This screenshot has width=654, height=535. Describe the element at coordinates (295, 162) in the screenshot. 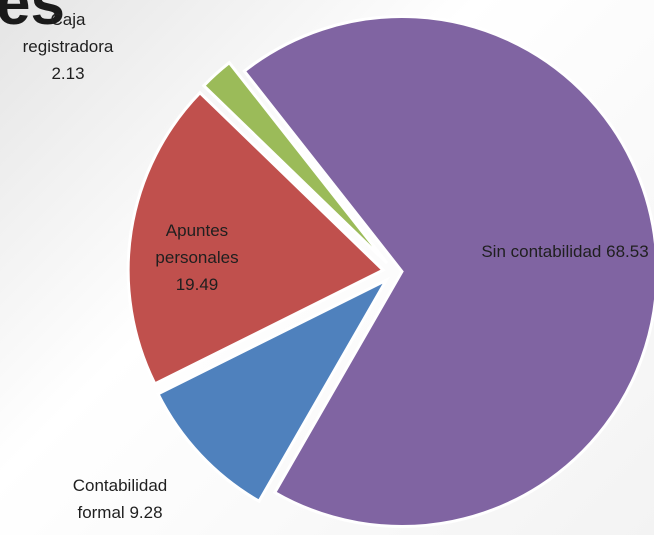

I see `pie-slice` at that location.